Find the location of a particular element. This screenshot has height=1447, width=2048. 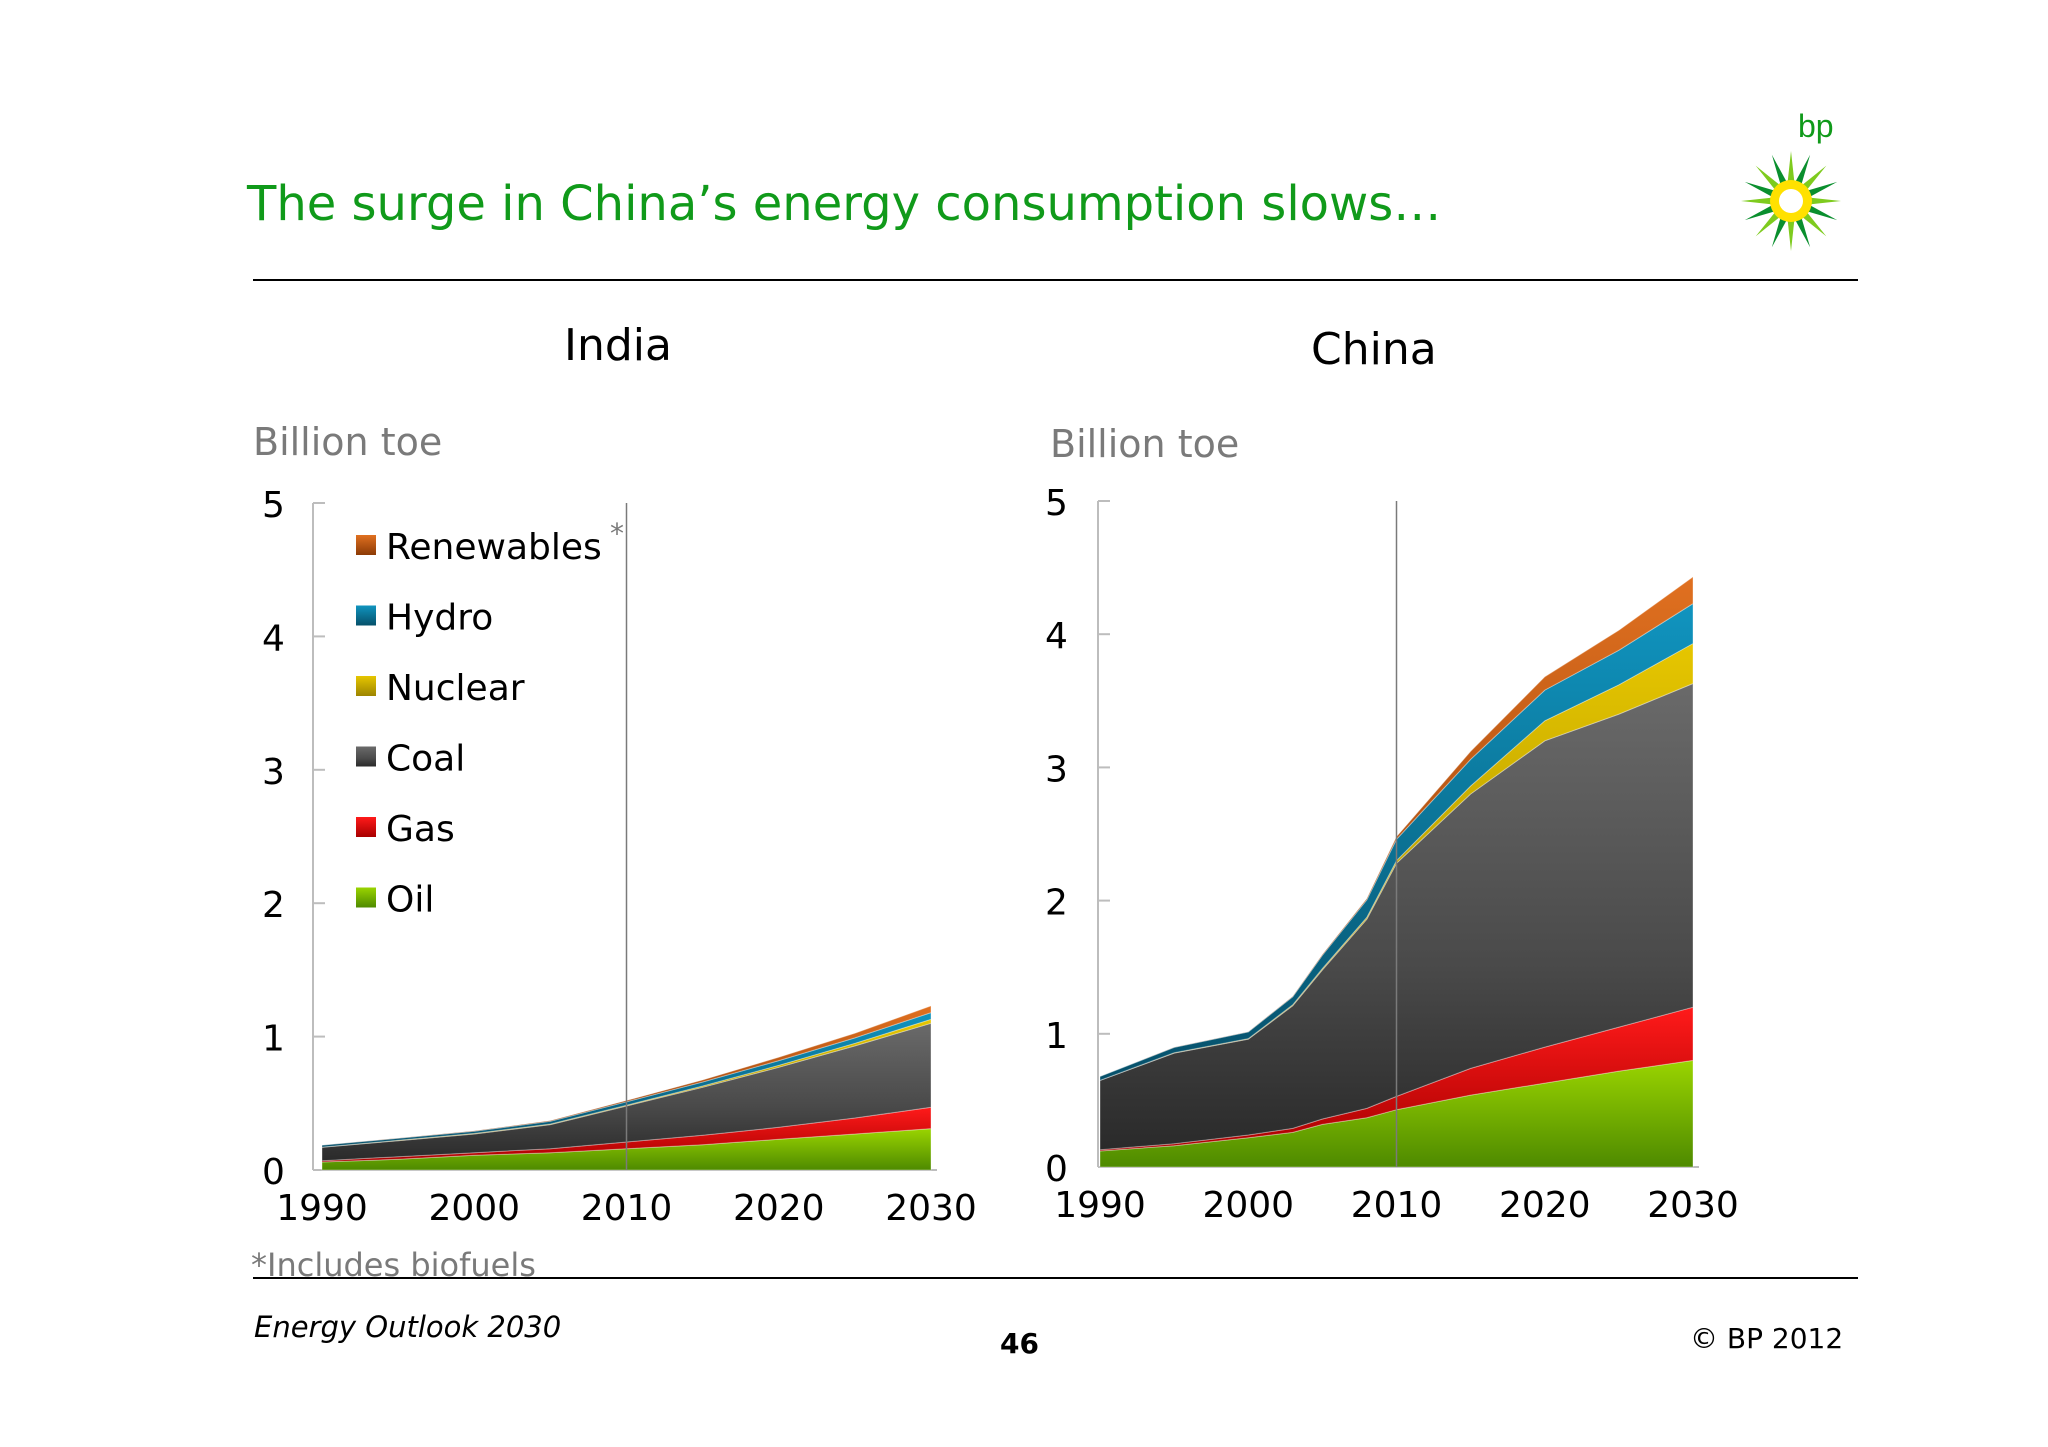

china-x-tick-label: 1990 is located at coordinates (1100, 1205).